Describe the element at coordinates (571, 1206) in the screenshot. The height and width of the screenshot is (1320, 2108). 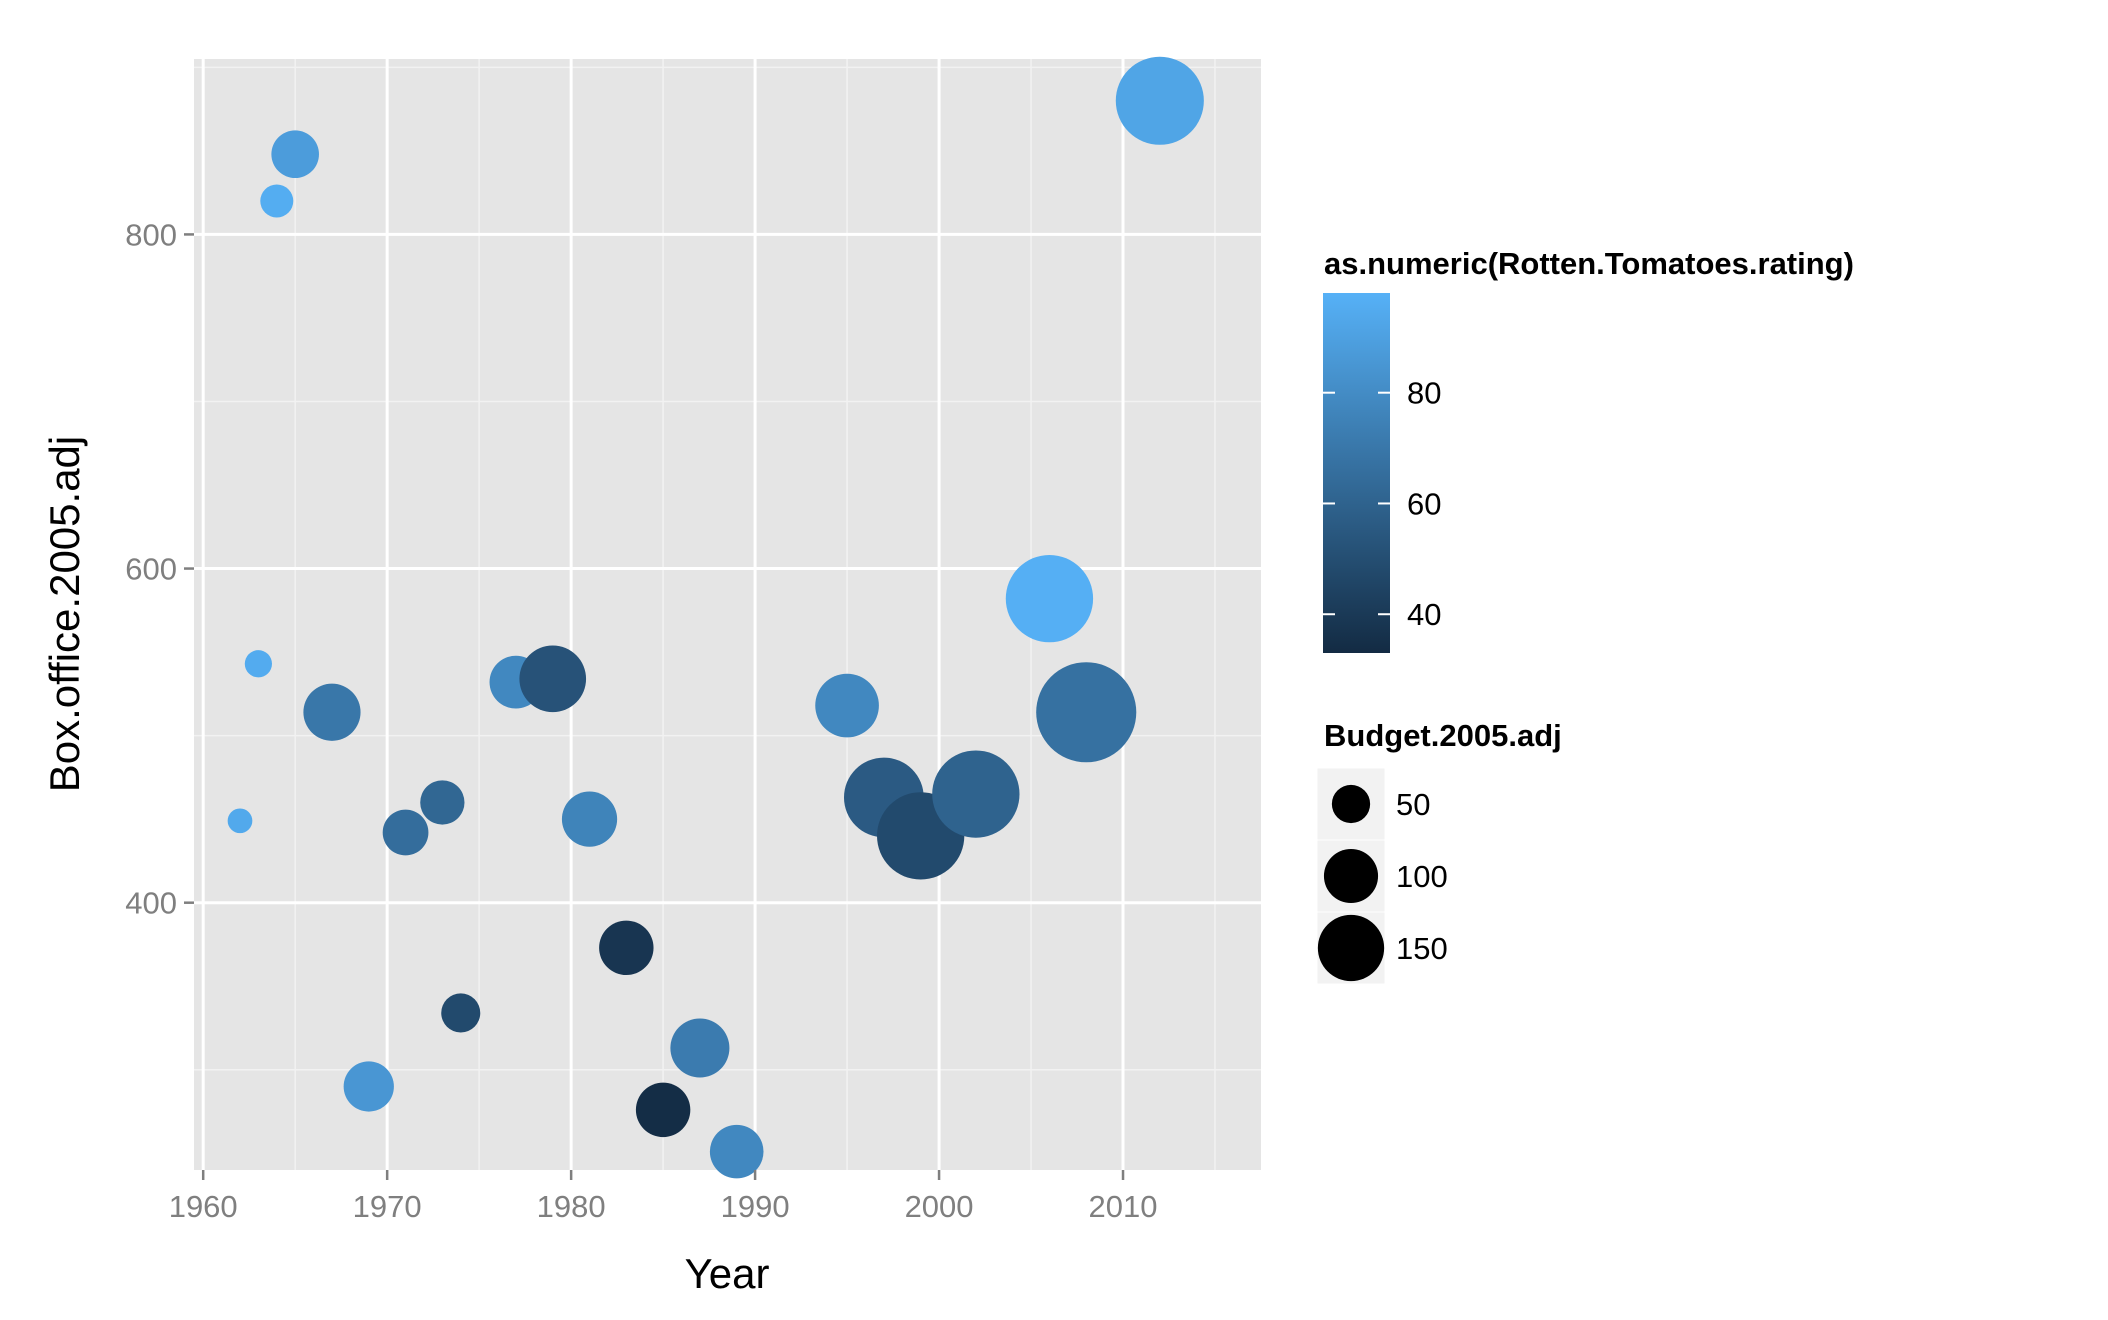
I see `x-axis-tick-label: 1980` at that location.